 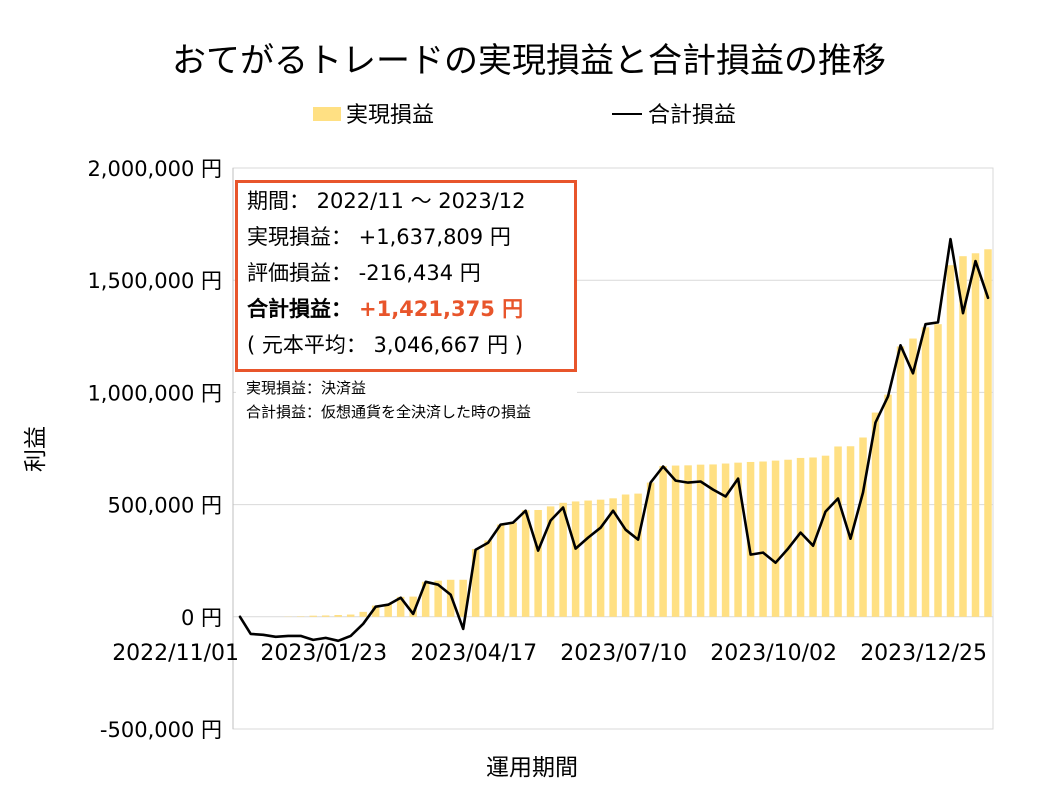 What do you see at coordinates (323, 653) in the screenshot?
I see `x-tick-label: 2023/01/23` at bounding box center [323, 653].